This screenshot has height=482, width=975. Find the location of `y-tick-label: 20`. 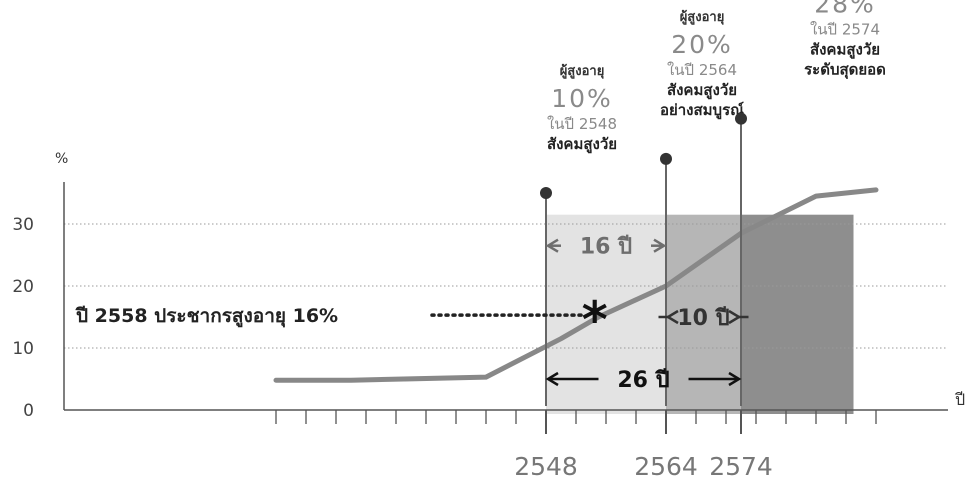

y-tick-label: 20 is located at coordinates (23, 287).